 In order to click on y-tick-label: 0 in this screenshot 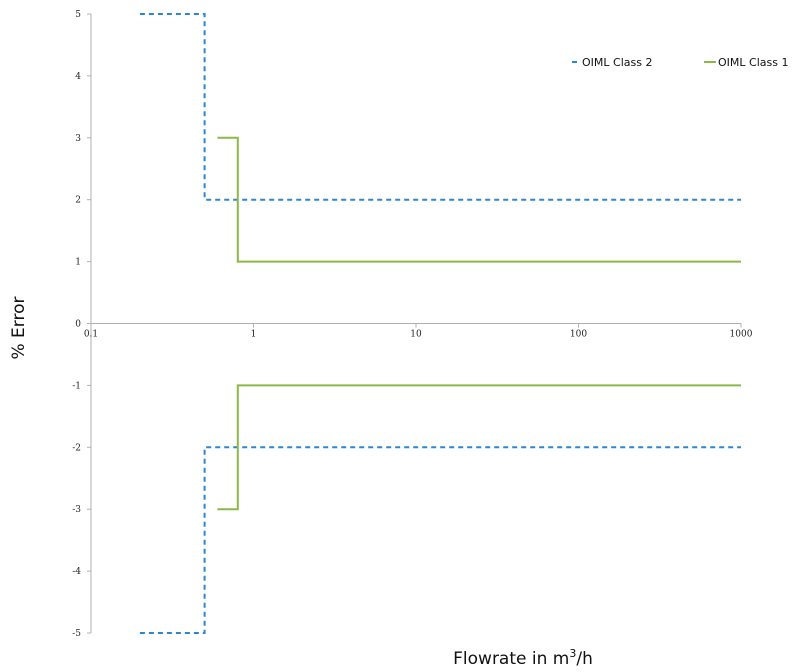, I will do `click(78, 325)`.